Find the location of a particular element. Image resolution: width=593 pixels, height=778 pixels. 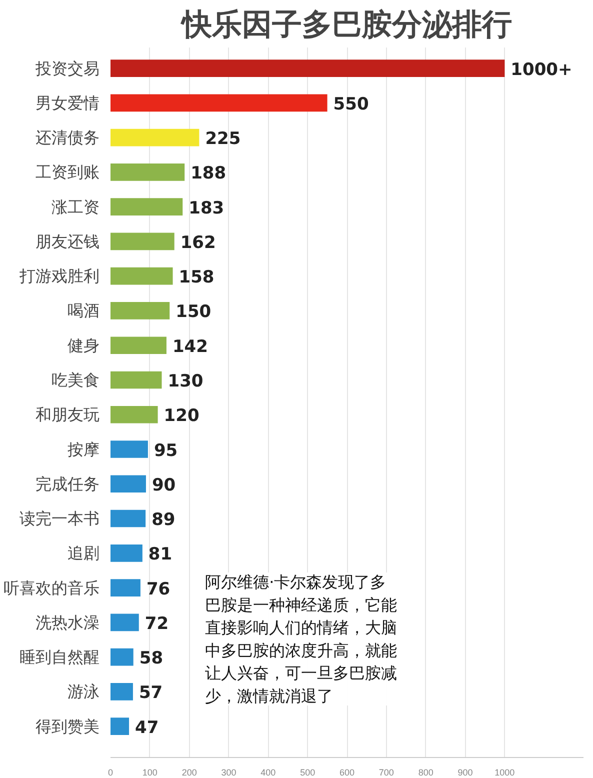

y-tick-label: 得到赞美 is located at coordinates (68, 726).